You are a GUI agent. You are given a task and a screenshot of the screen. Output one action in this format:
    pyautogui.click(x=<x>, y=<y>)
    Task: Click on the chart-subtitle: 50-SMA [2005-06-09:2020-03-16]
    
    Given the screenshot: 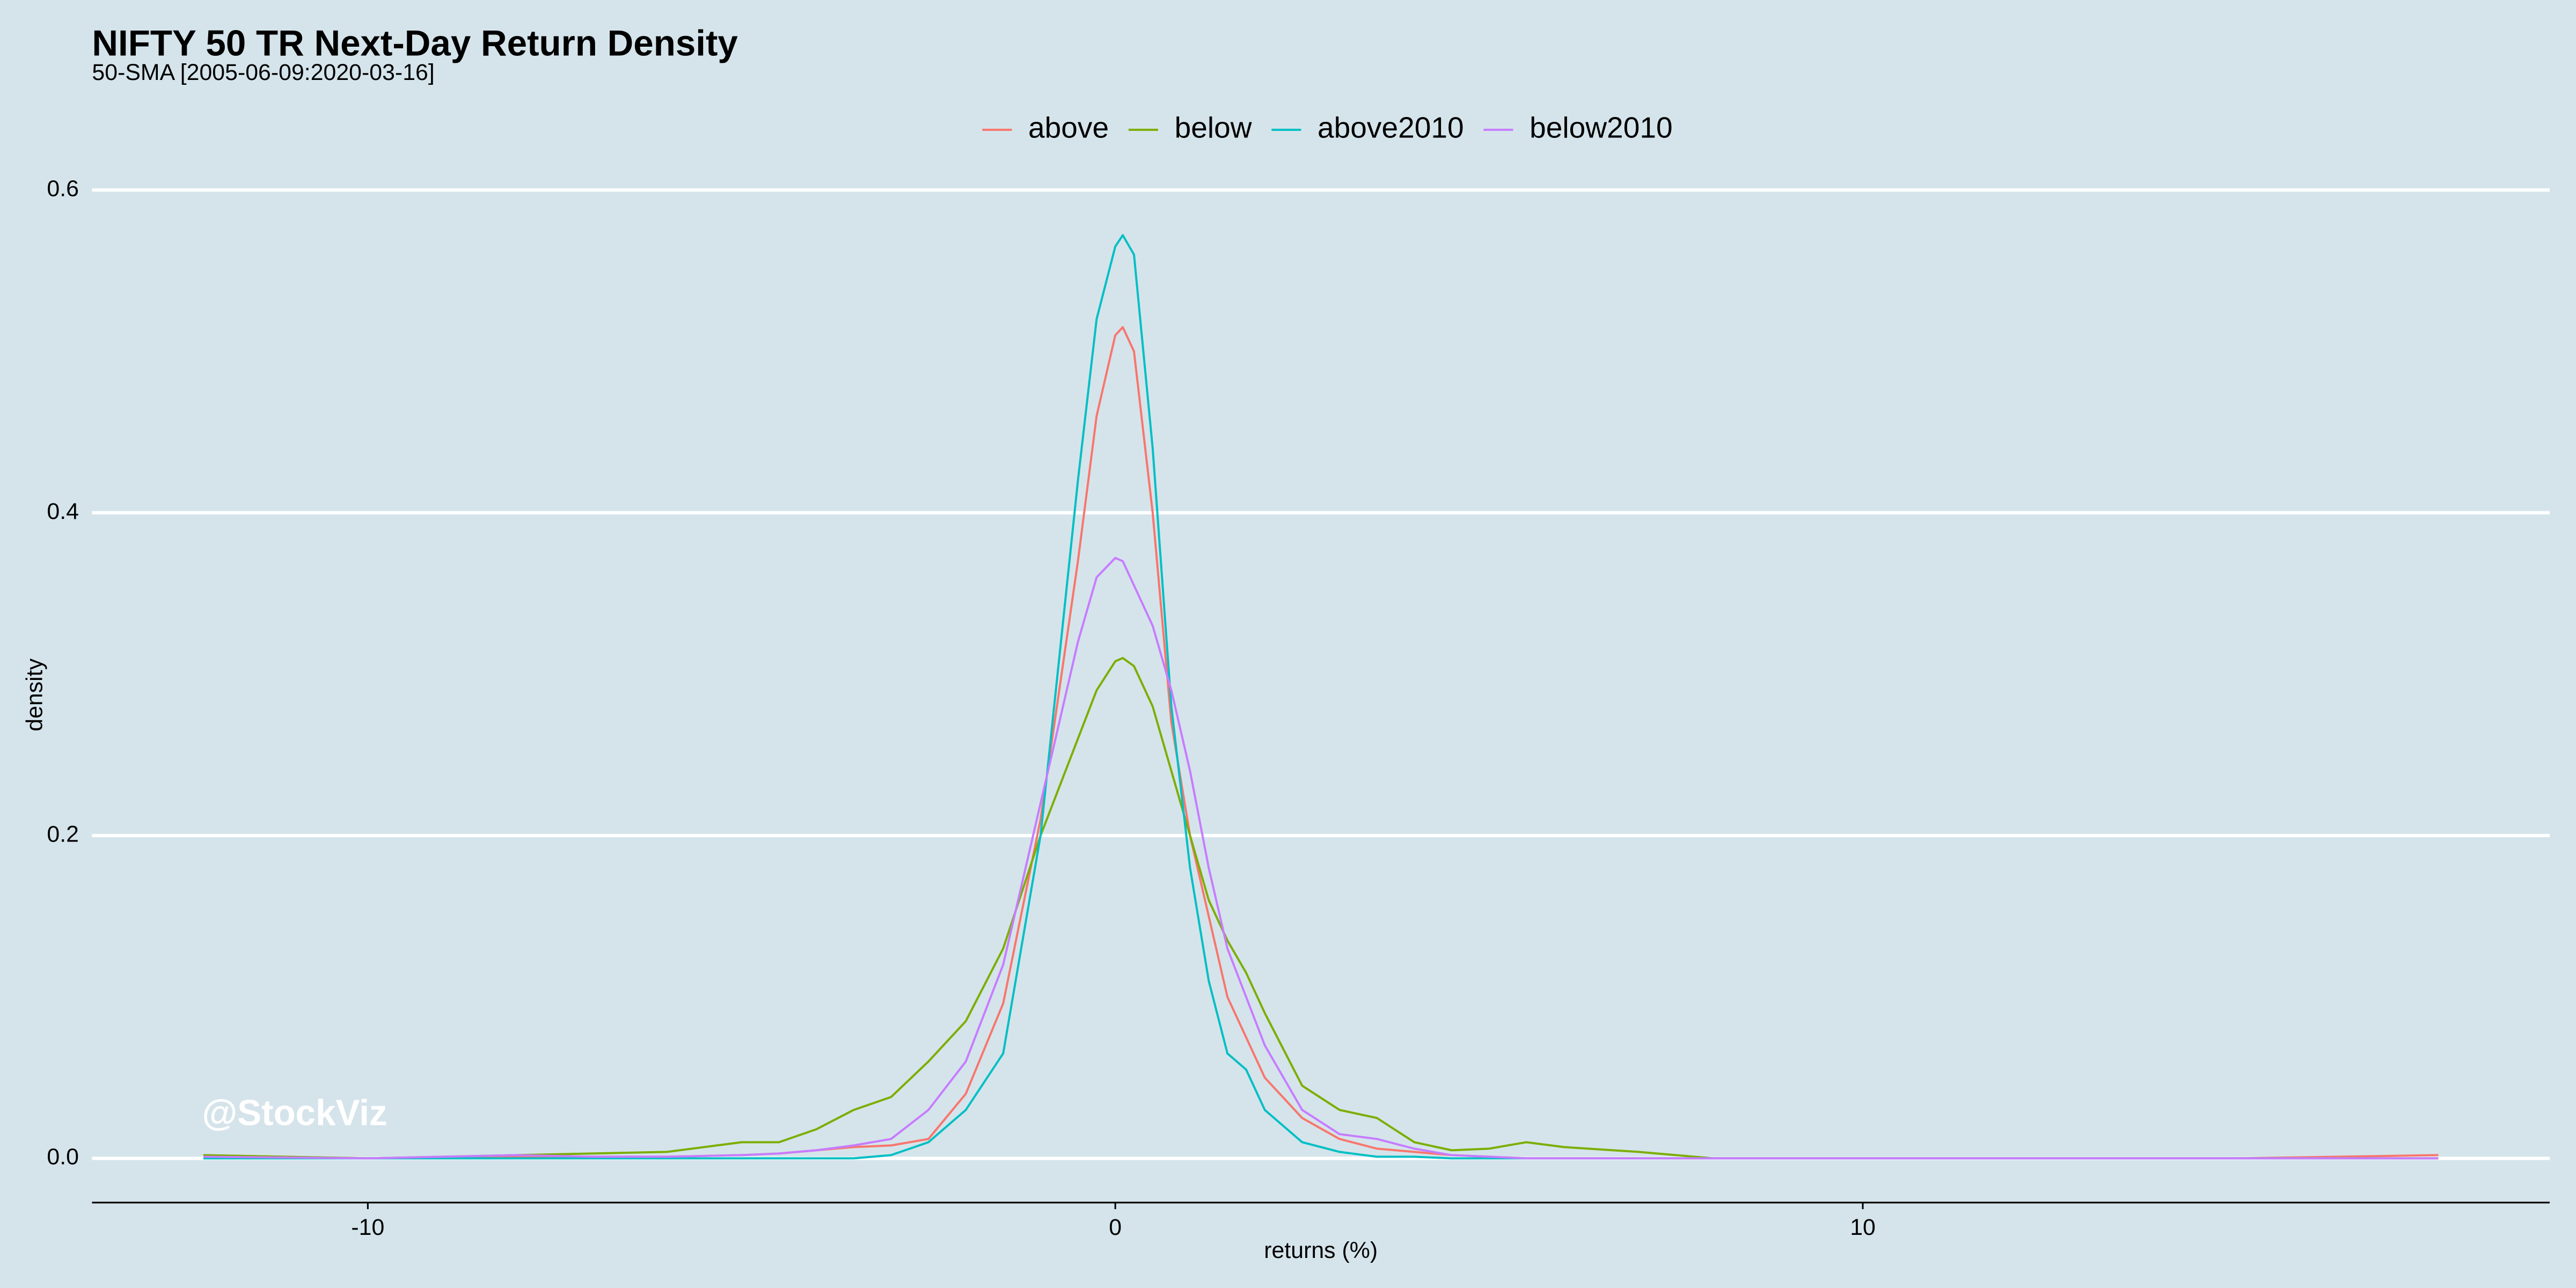 What is the action you would take?
    pyautogui.click(x=263, y=72)
    